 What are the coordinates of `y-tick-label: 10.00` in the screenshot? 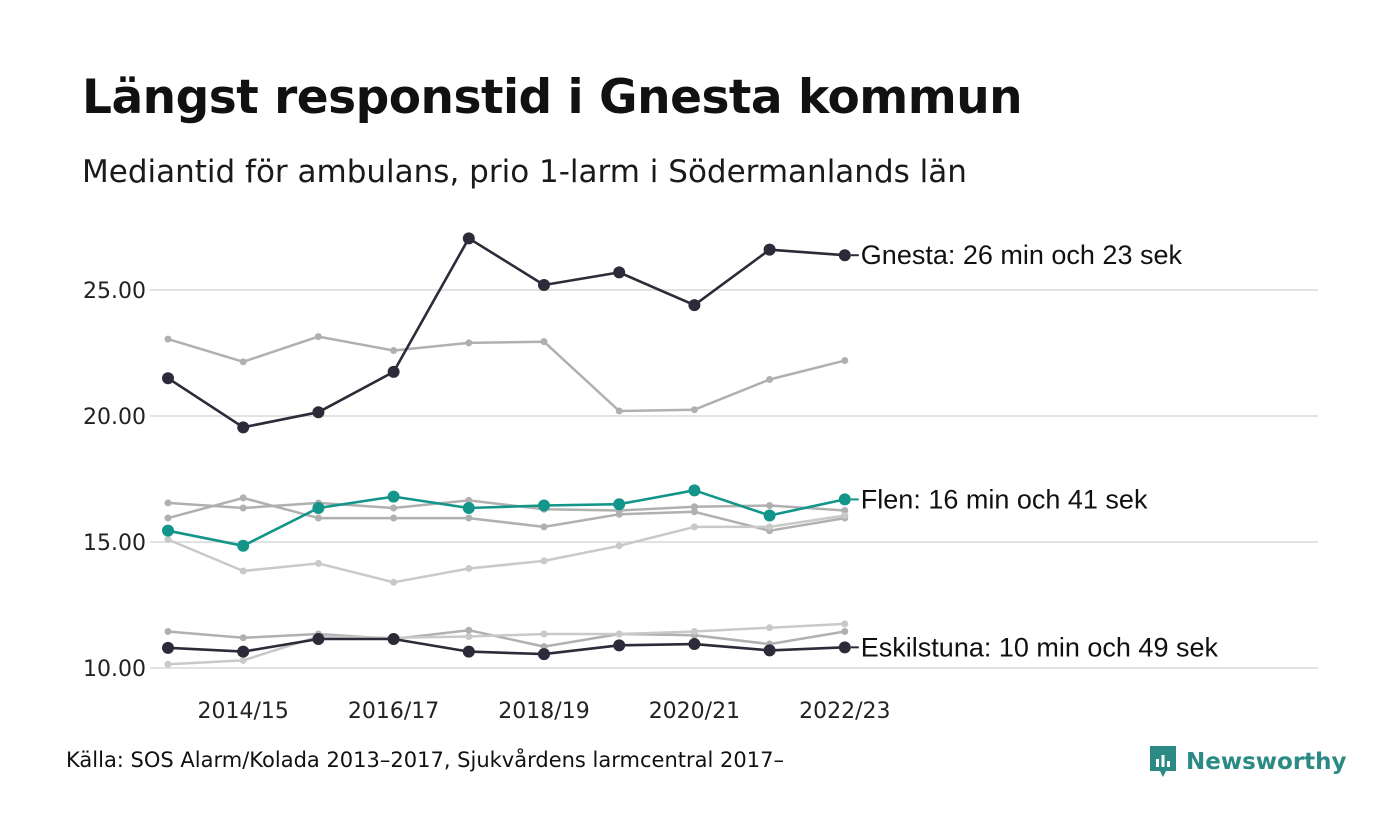 It's located at (114, 669).